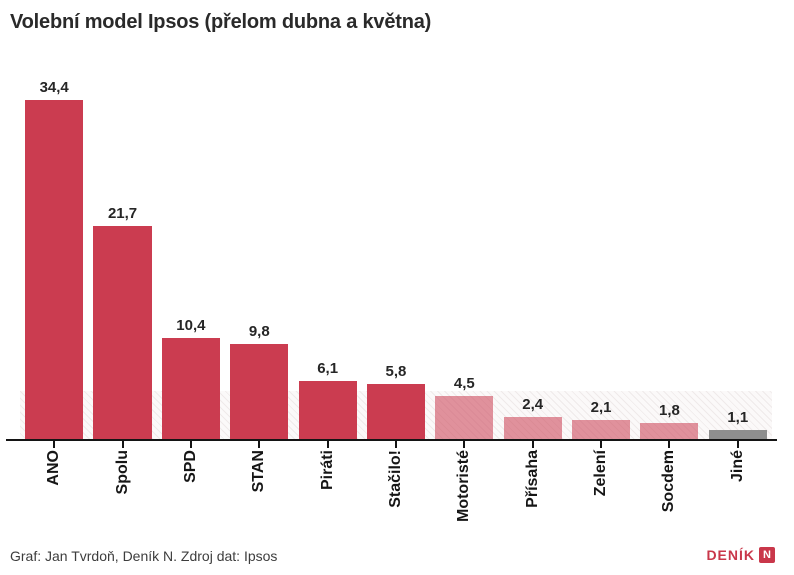 The height and width of the screenshot is (575, 794). I want to click on bar-value-label: 2,4, so click(533, 404).